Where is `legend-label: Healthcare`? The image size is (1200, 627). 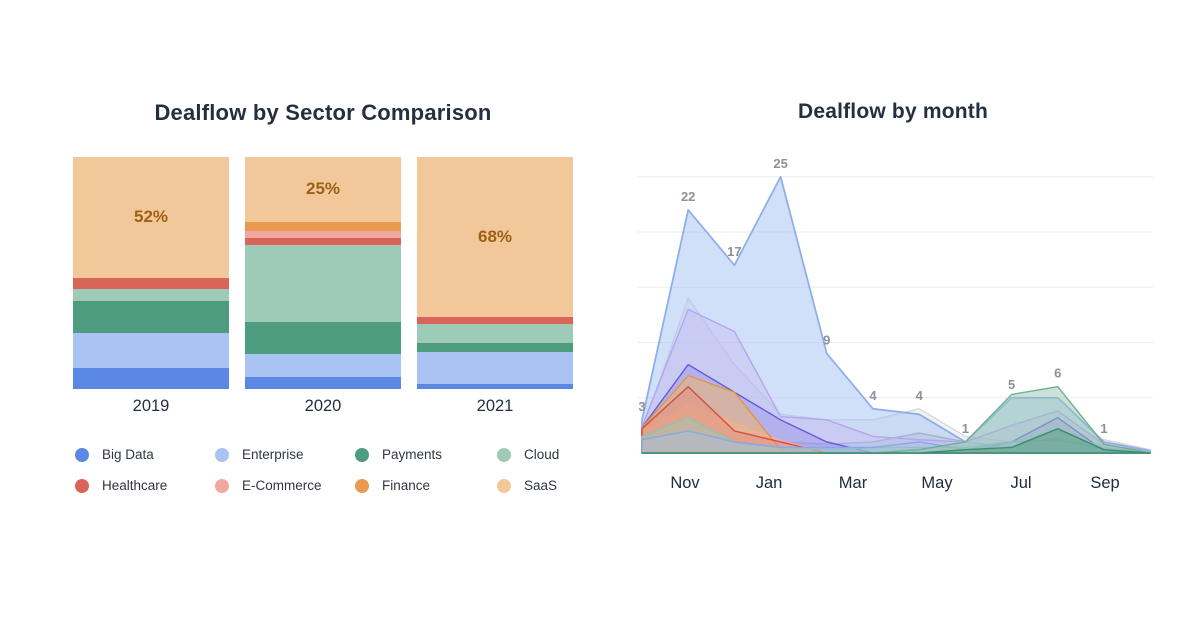 legend-label: Healthcare is located at coordinates (135, 485).